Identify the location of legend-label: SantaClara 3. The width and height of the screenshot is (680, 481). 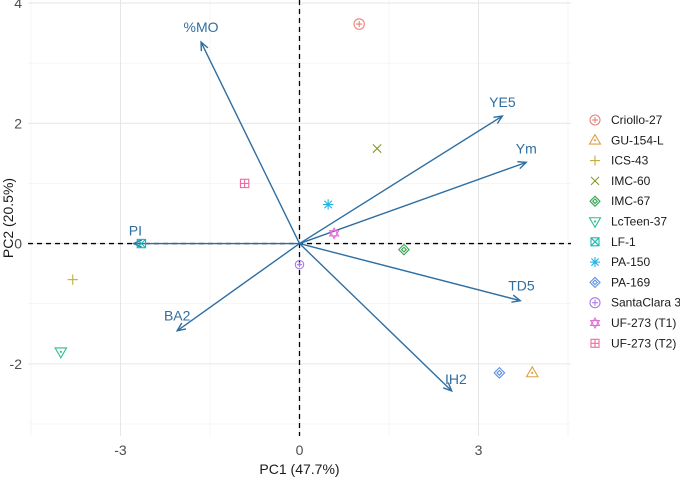
(645, 303).